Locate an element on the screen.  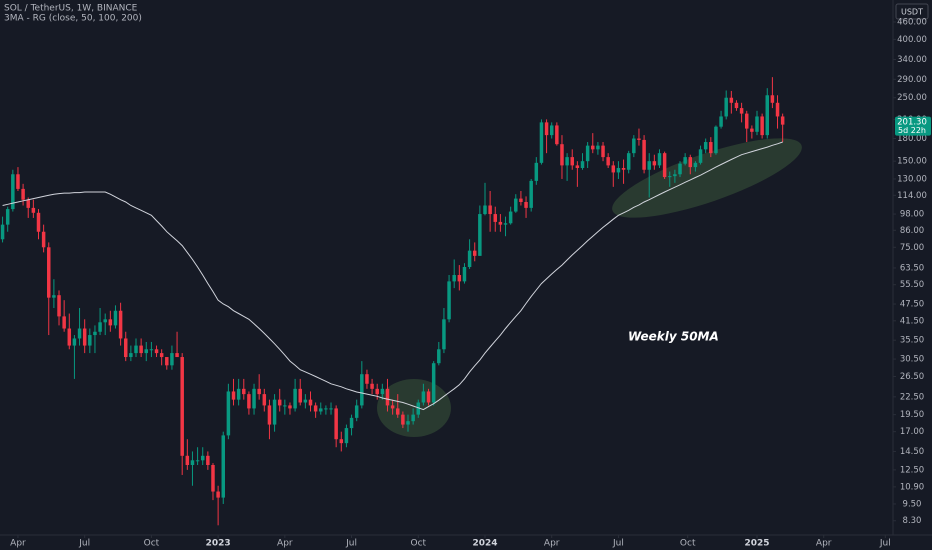
last-price-label: 201.30 is located at coordinates (912, 123).